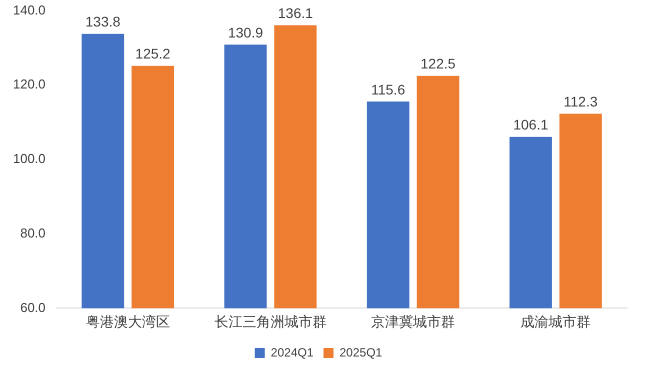 The image size is (647, 373). I want to click on x-tick-label: 长江三角洲城市群, so click(270, 321).